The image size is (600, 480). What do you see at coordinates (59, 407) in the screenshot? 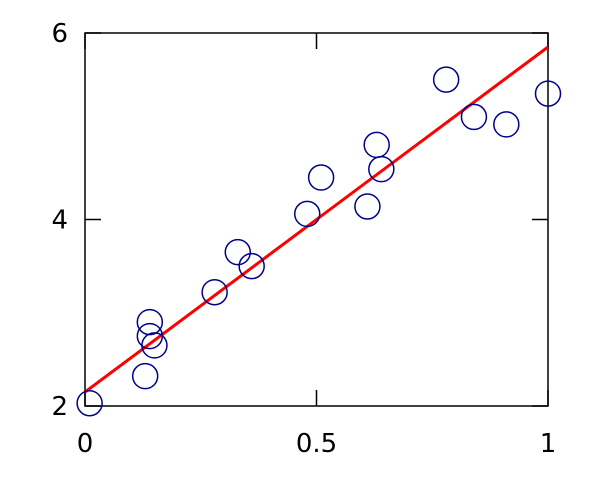
I see `y-tick-label: 2` at bounding box center [59, 407].